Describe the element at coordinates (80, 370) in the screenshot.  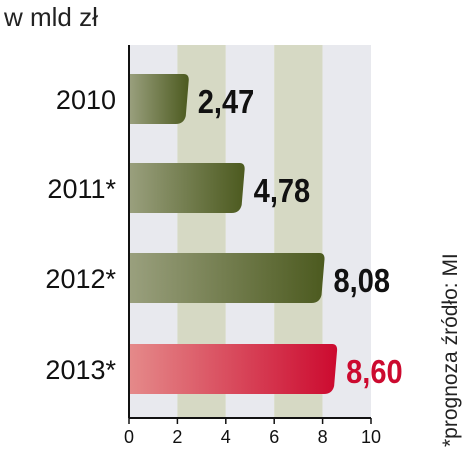
I see `category-label: 2013*` at that location.